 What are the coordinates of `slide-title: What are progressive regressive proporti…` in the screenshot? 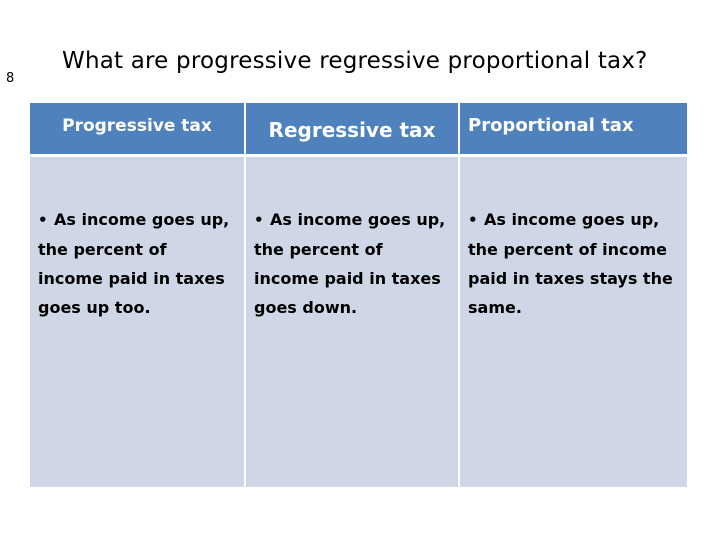 It's located at (355, 61).